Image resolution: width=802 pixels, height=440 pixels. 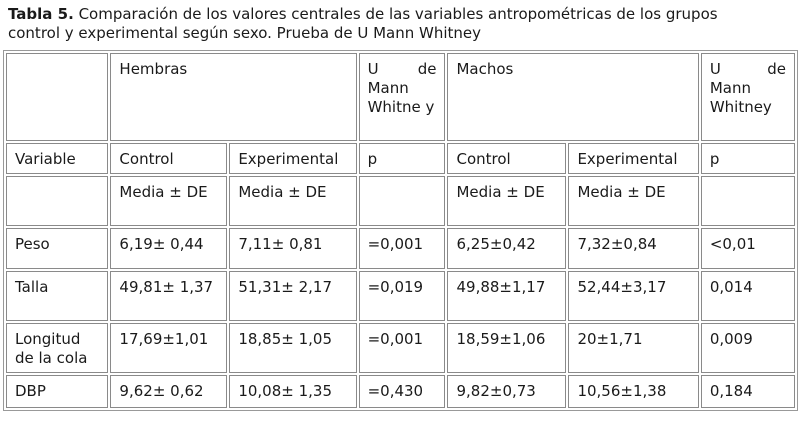 I want to click on header-p-hembras: p, so click(x=402, y=158).